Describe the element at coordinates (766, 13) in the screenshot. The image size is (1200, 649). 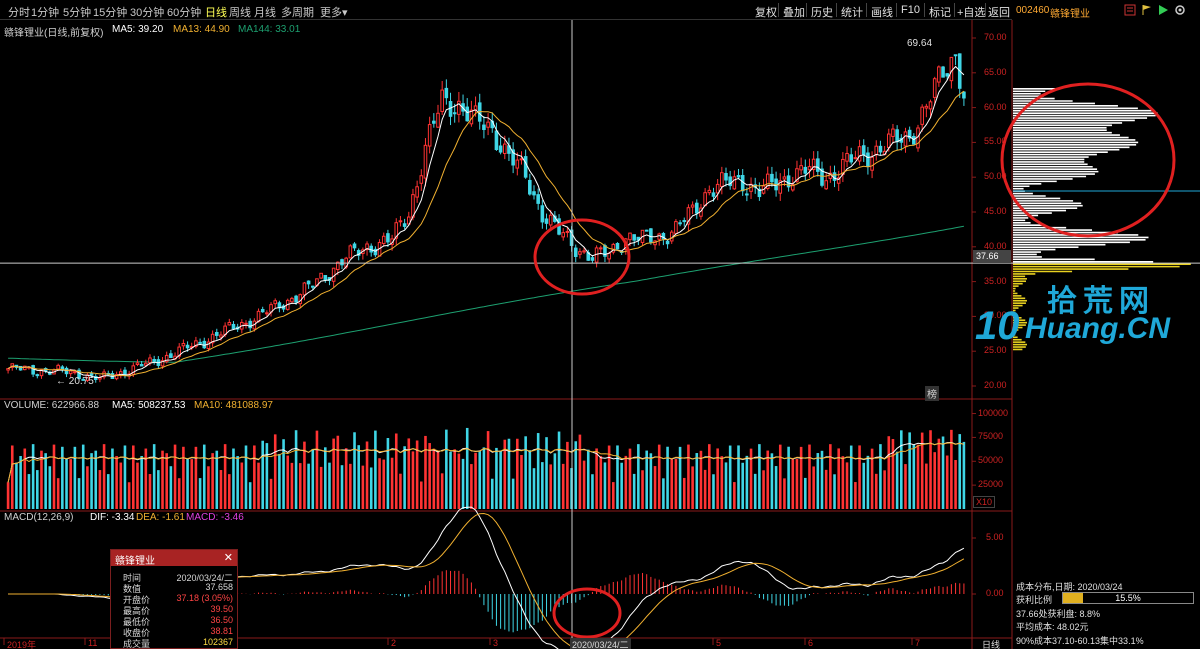
I see `button-fuquan: 复权` at that location.